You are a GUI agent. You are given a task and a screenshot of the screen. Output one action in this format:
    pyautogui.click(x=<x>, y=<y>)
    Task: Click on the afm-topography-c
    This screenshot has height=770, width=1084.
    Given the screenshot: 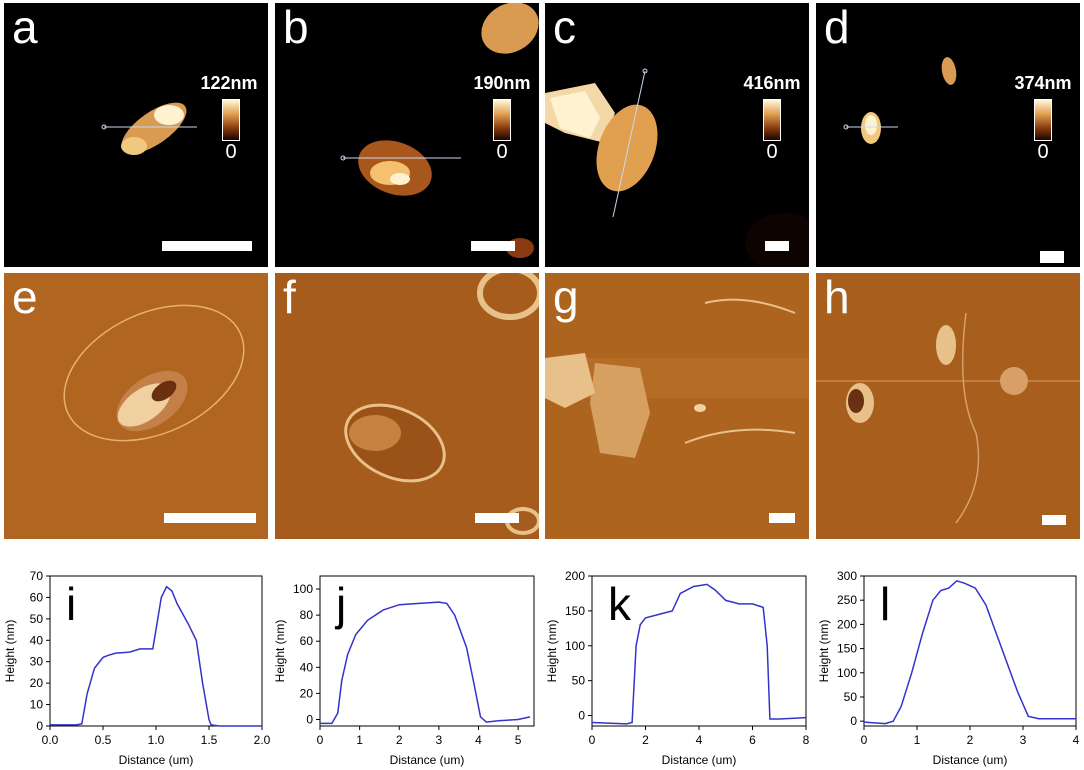 What is the action you would take?
    pyautogui.click(x=677, y=167)
    